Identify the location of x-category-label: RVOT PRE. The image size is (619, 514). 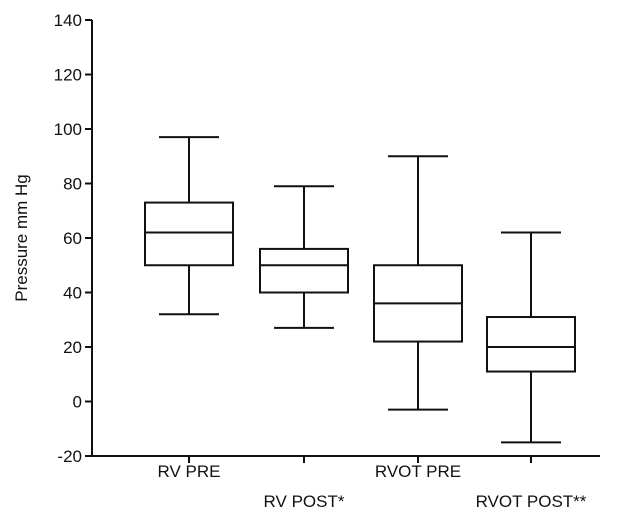
(418, 471).